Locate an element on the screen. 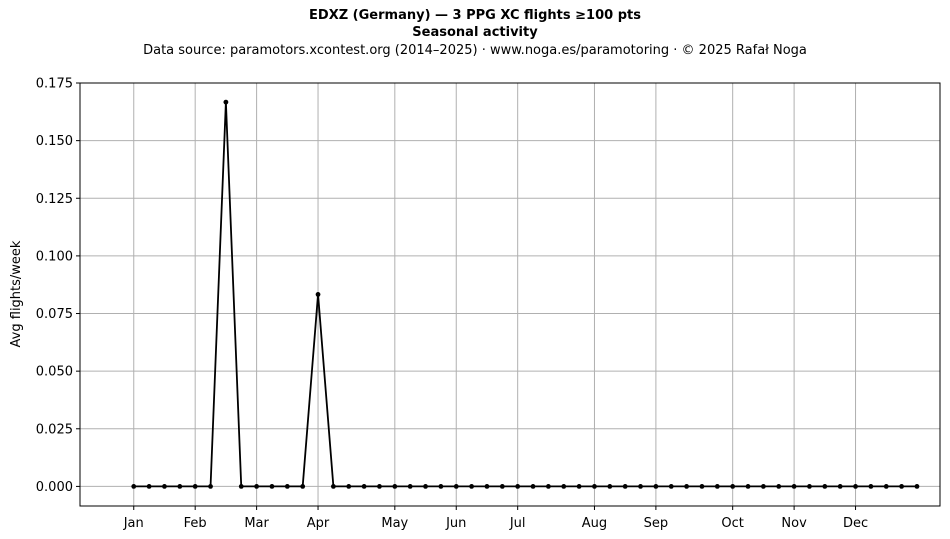  x-tick-label: May is located at coordinates (394, 523).